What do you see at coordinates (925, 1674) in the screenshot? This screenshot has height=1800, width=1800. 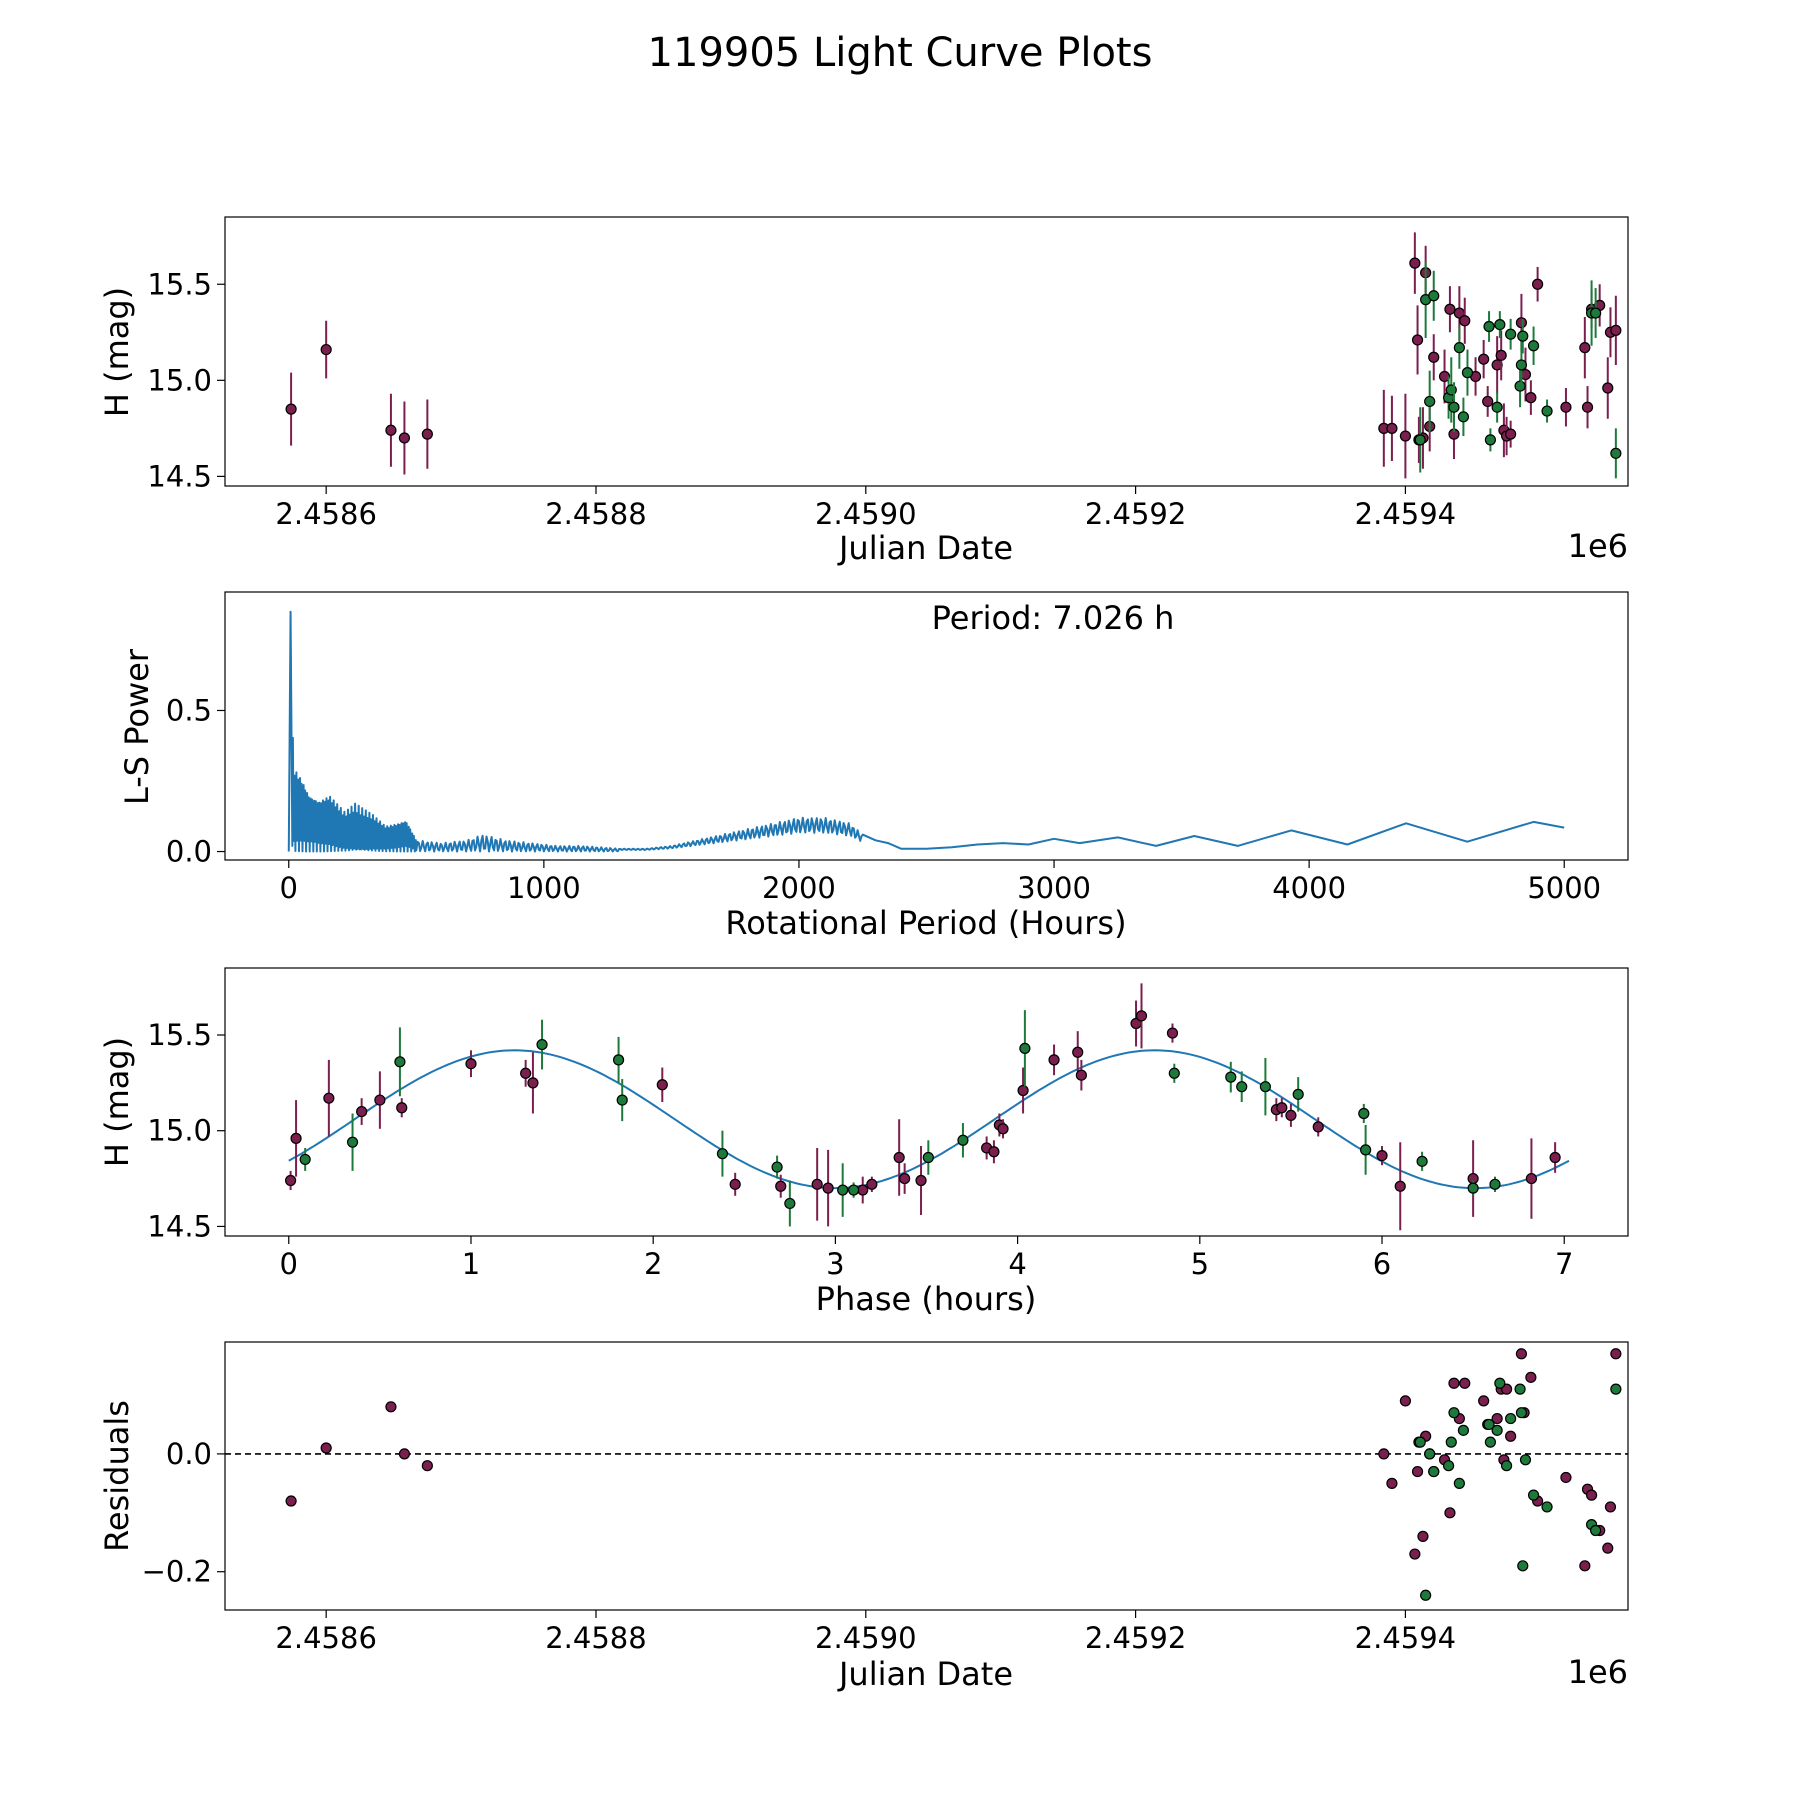 I see `residuals-x-label: Julian Date` at bounding box center [925, 1674].